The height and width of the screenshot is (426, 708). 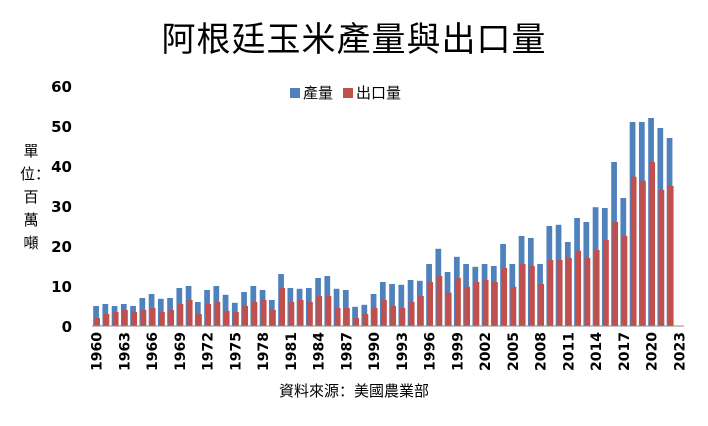 I want to click on legend-label-production: 產量, so click(x=318, y=93).